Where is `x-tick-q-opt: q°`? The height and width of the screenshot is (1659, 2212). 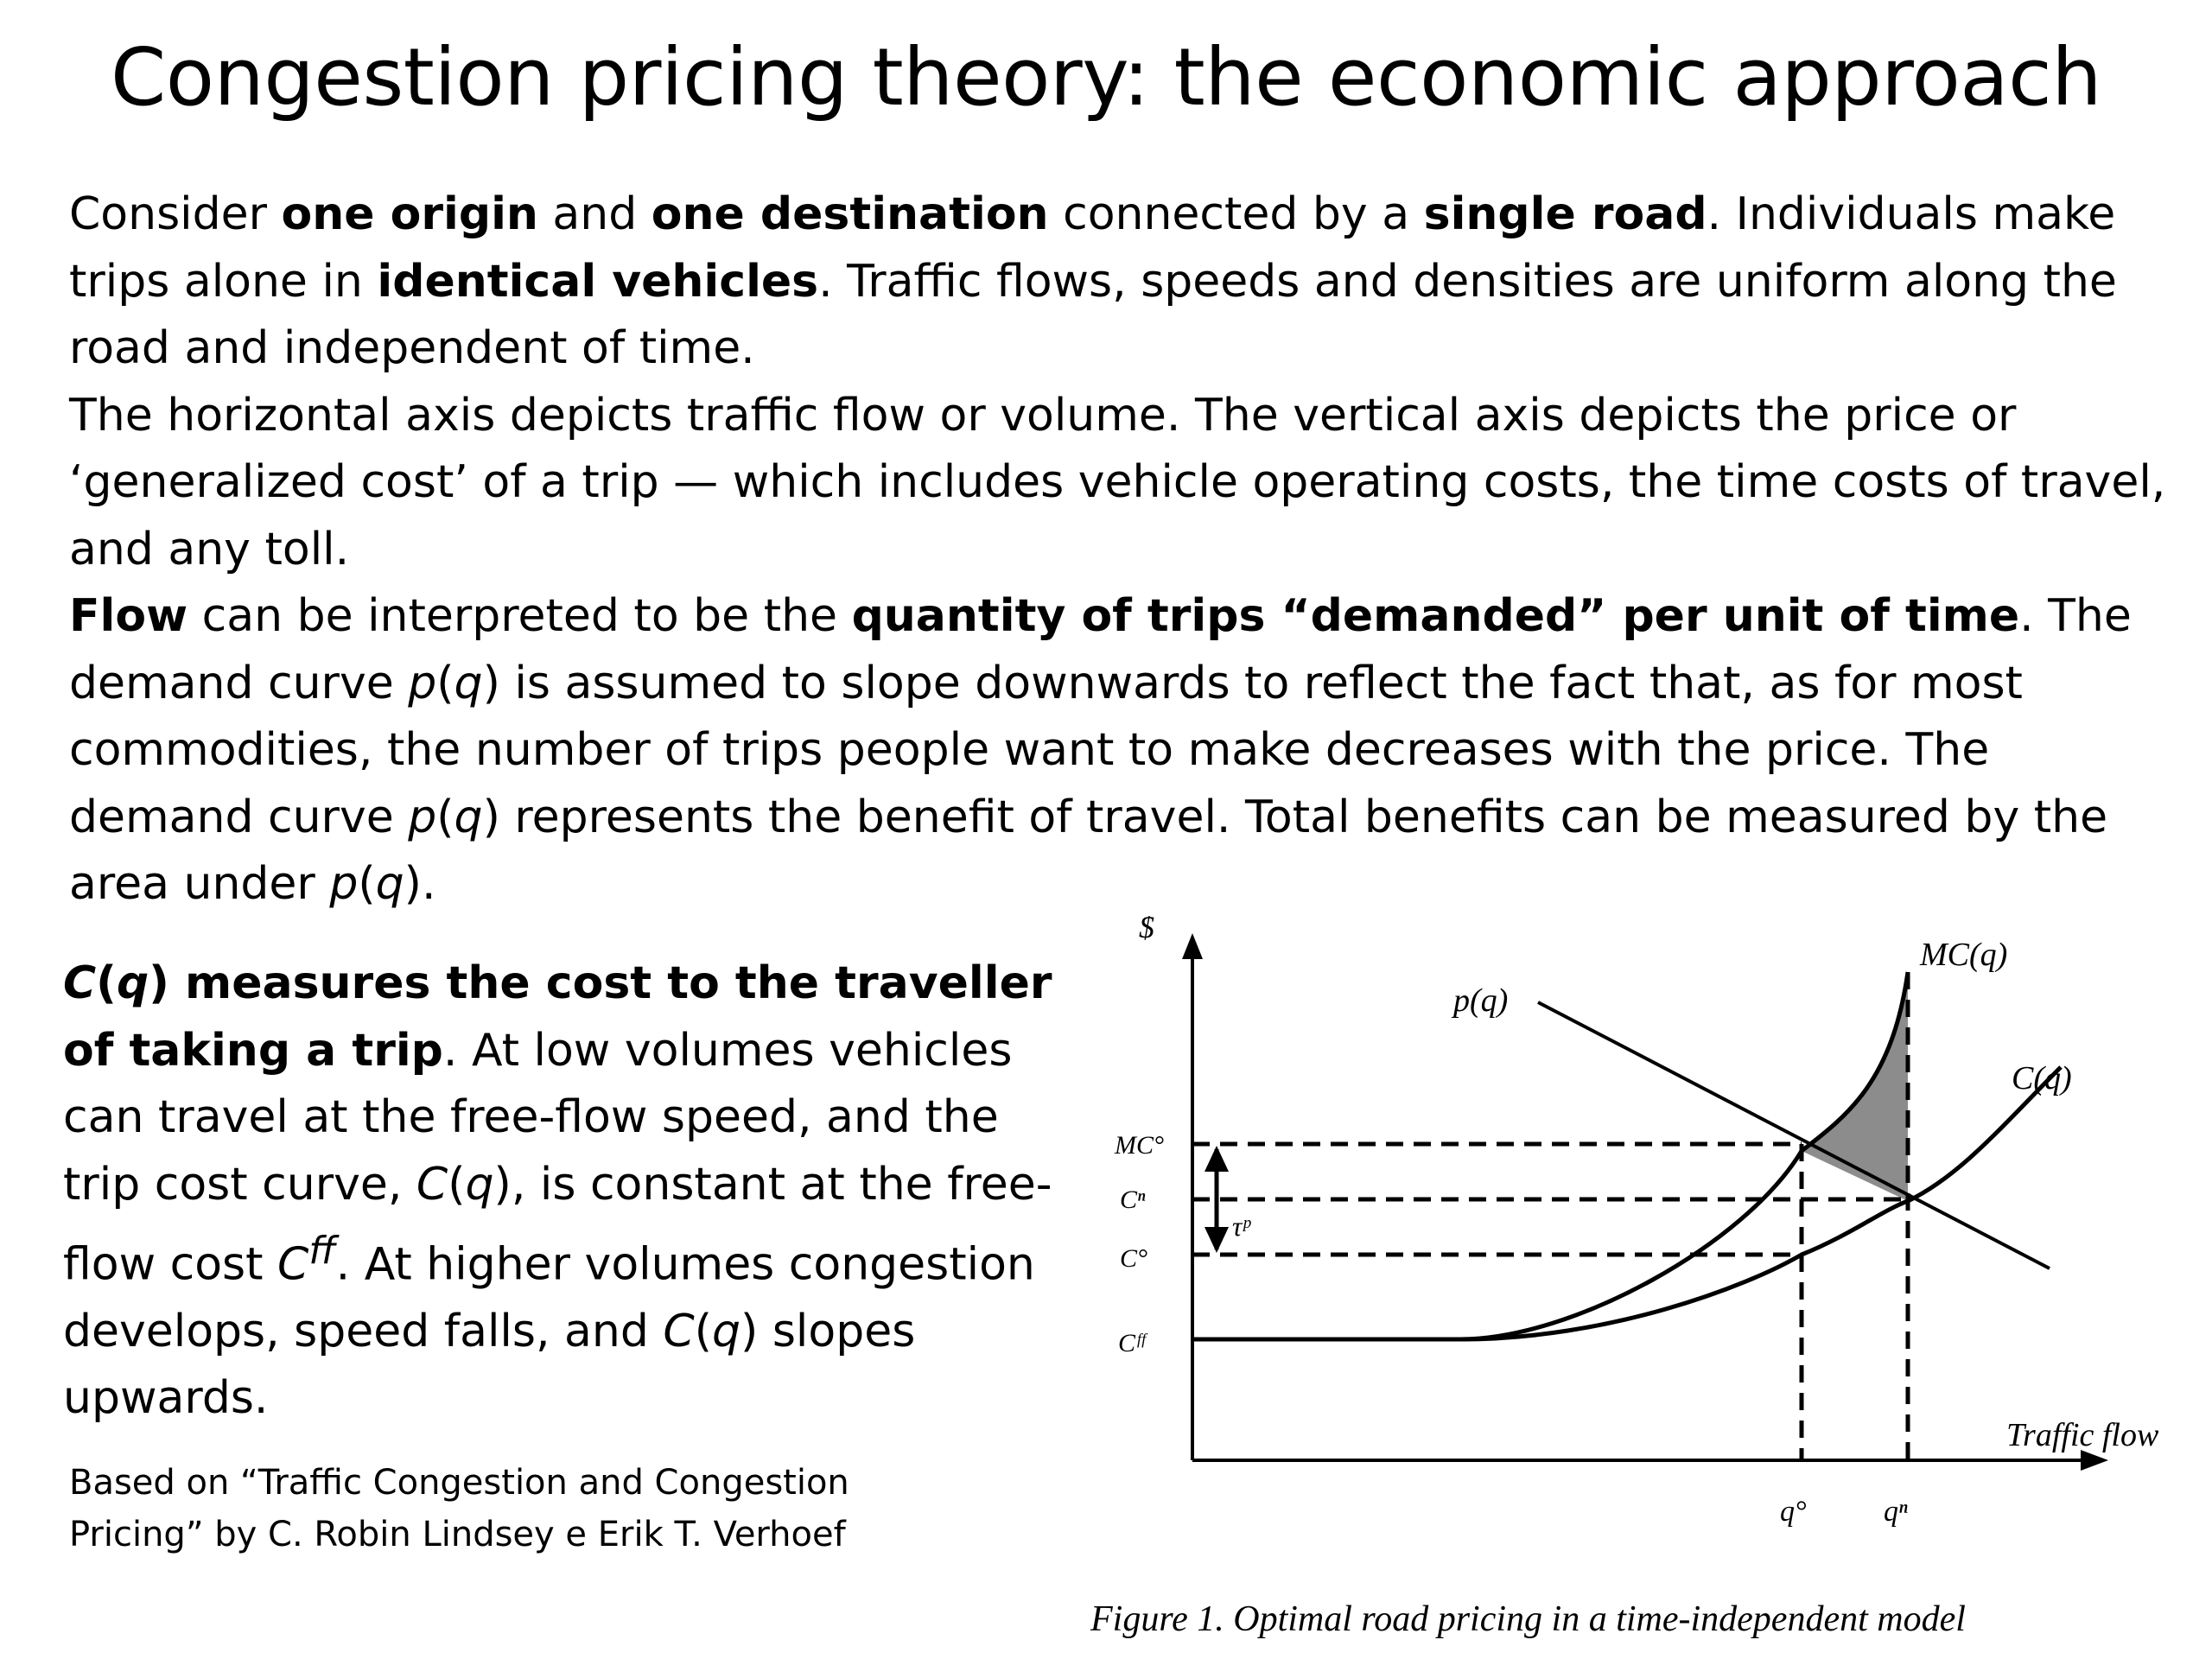
x-tick-q-opt: q° is located at coordinates (1793, 1512).